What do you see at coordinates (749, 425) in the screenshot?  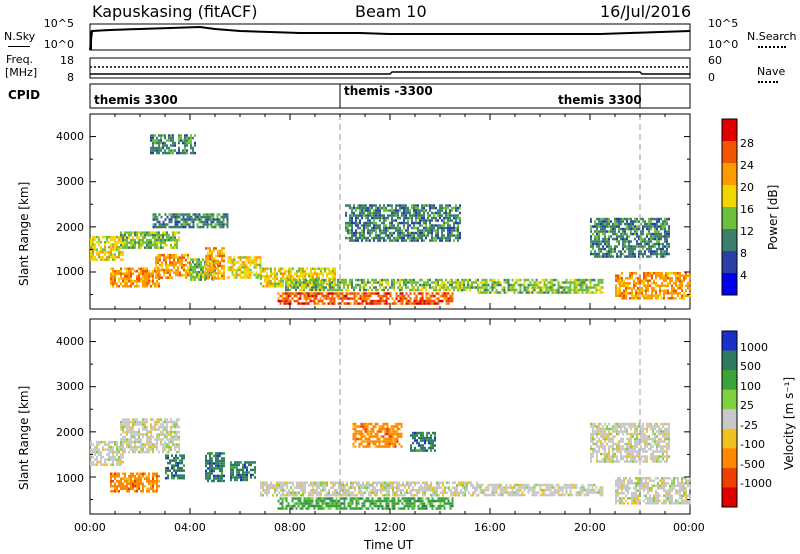 I see `vel-cbar-tick-neg25: -25` at bounding box center [749, 425].